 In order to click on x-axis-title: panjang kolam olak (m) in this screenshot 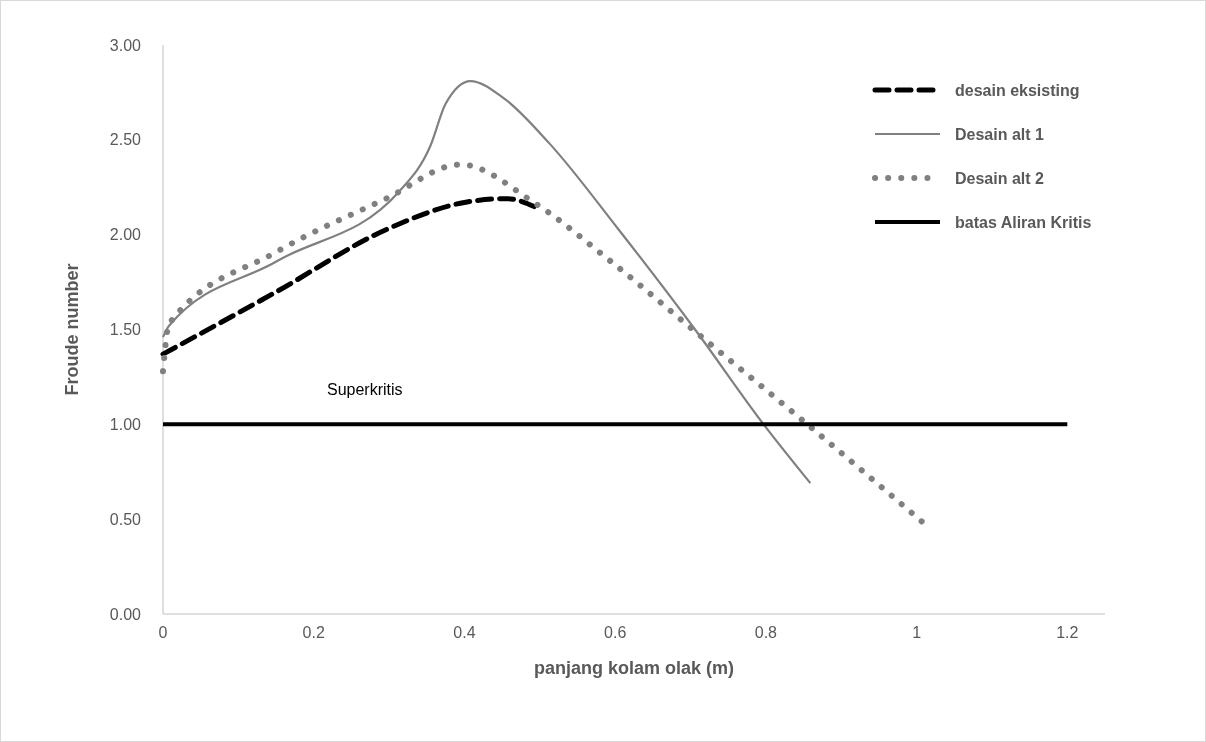, I will do `click(634, 668)`.